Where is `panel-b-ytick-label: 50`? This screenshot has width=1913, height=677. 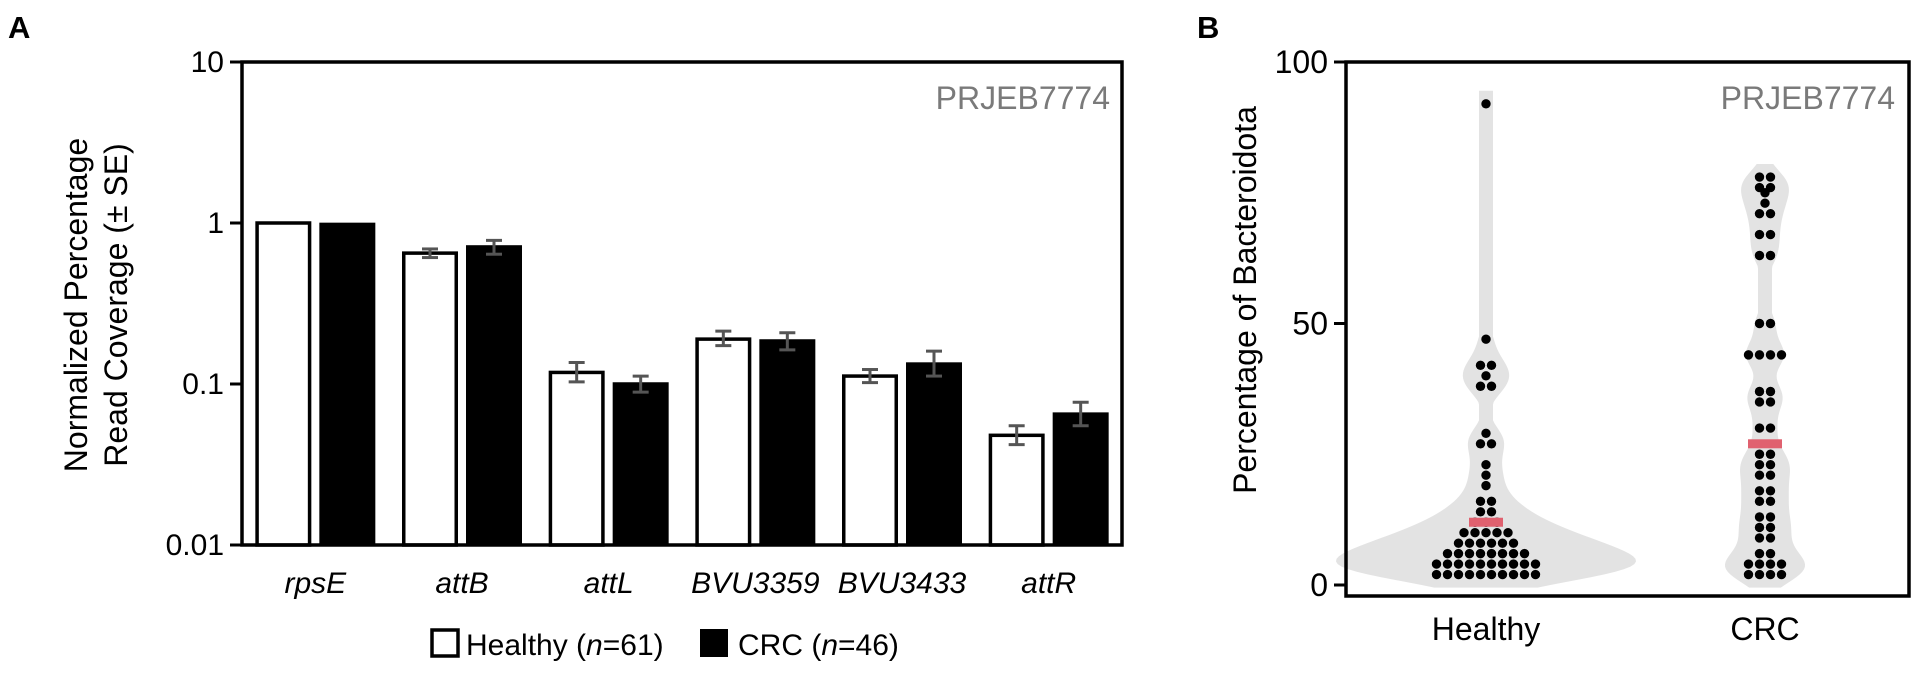
panel-b-ytick-label: 50 is located at coordinates (1310, 324).